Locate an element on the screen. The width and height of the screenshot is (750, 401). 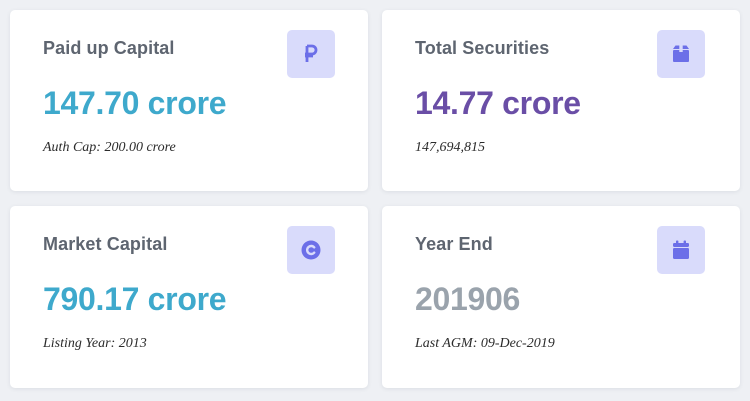
calendar-icon is located at coordinates (681, 250).